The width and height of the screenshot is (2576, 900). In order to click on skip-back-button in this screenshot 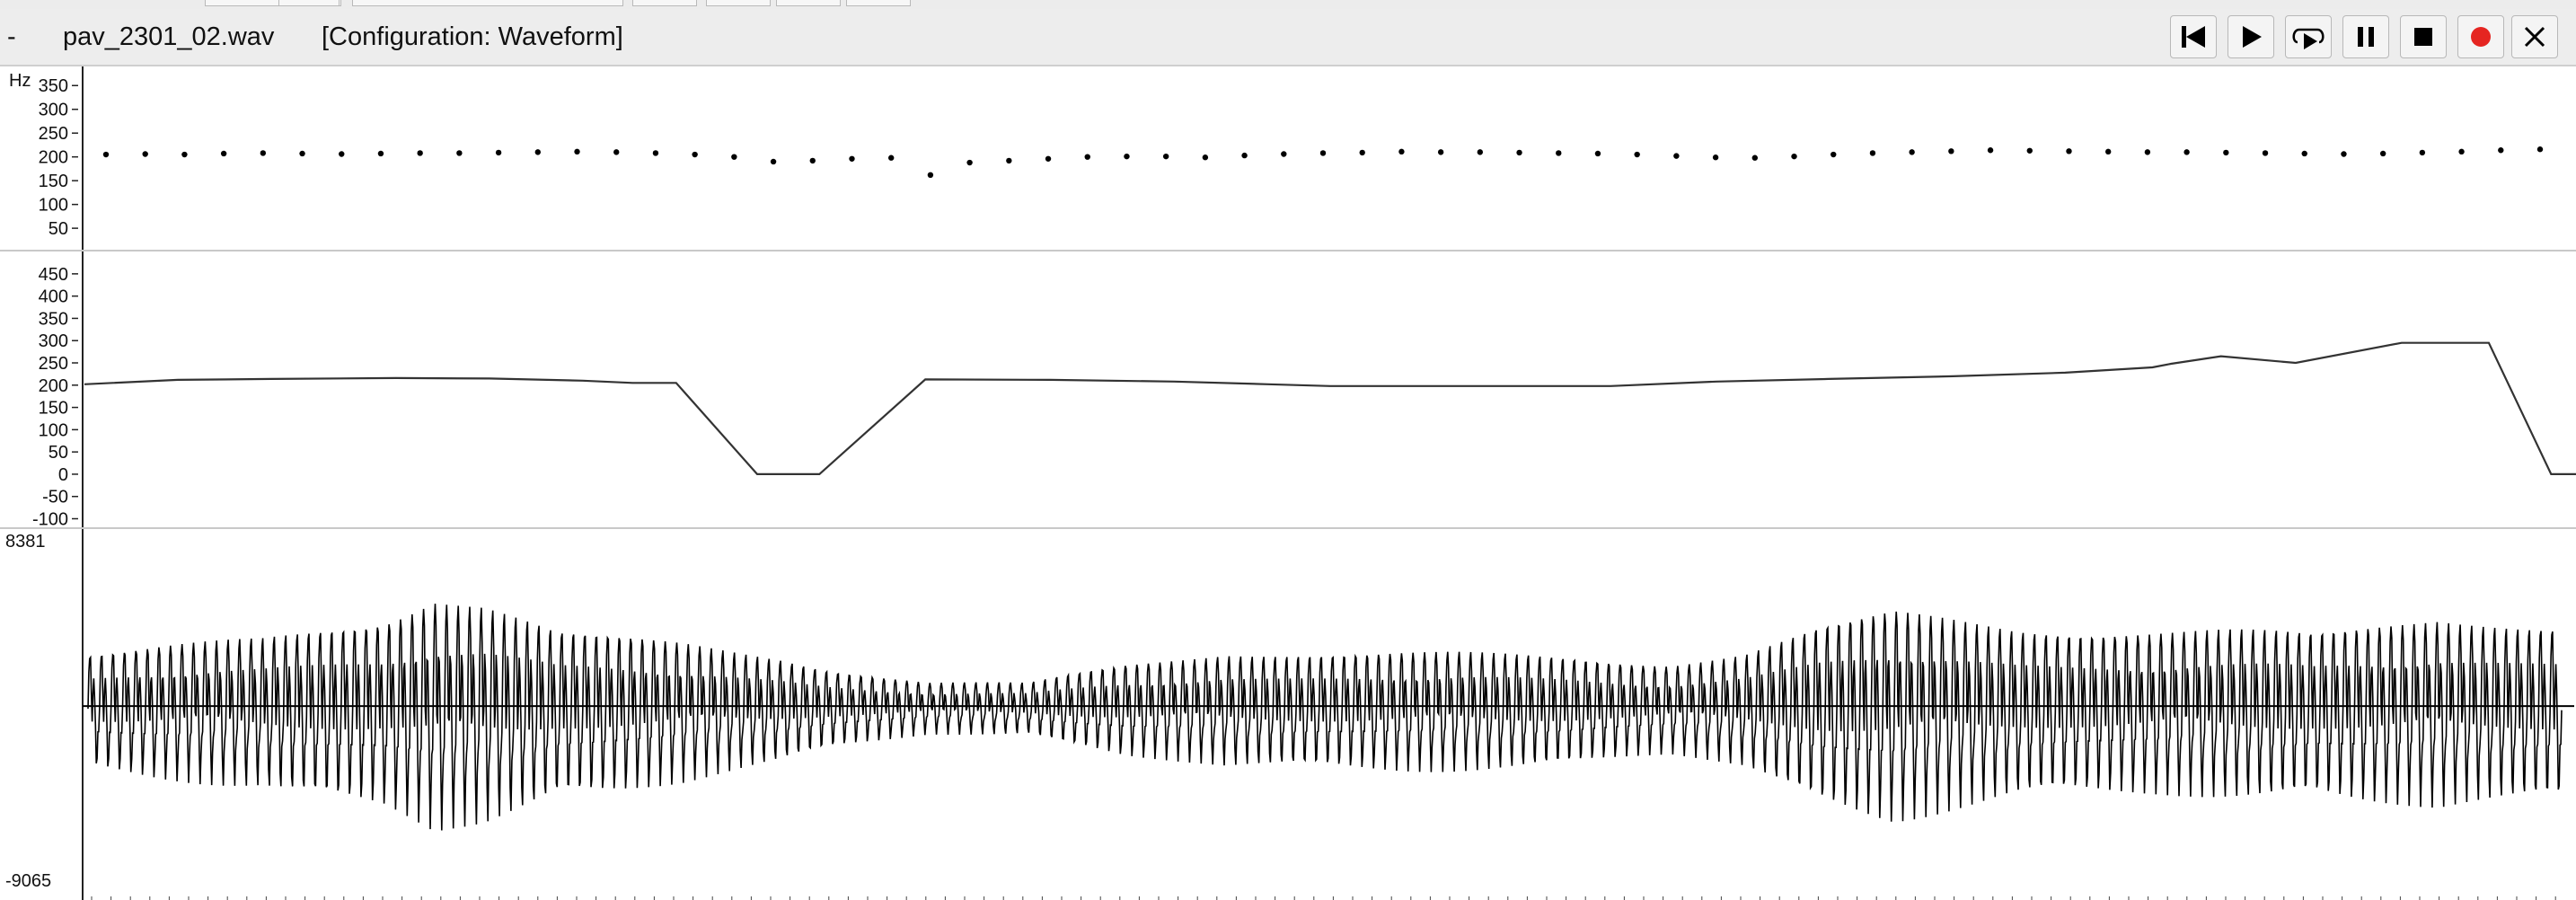, I will do `click(2193, 36)`.